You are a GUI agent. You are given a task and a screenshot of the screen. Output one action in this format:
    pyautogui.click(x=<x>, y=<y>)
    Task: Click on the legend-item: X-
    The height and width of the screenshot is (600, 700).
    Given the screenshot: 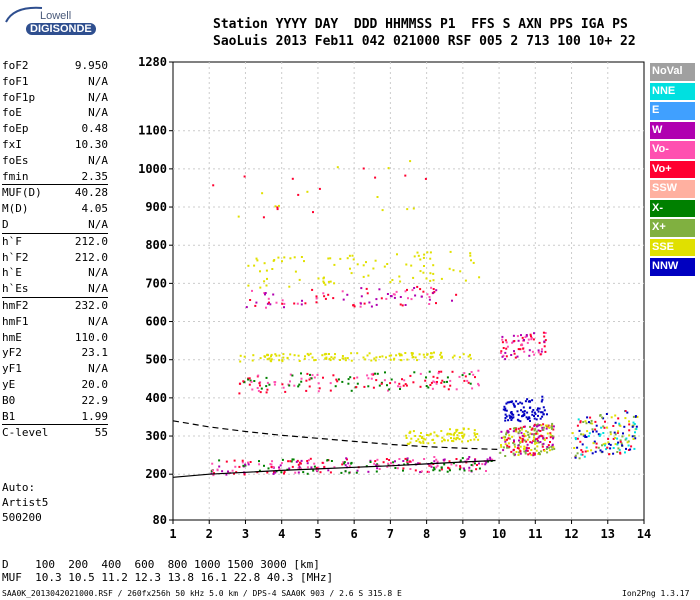 What is the action you would take?
    pyautogui.click(x=672, y=208)
    